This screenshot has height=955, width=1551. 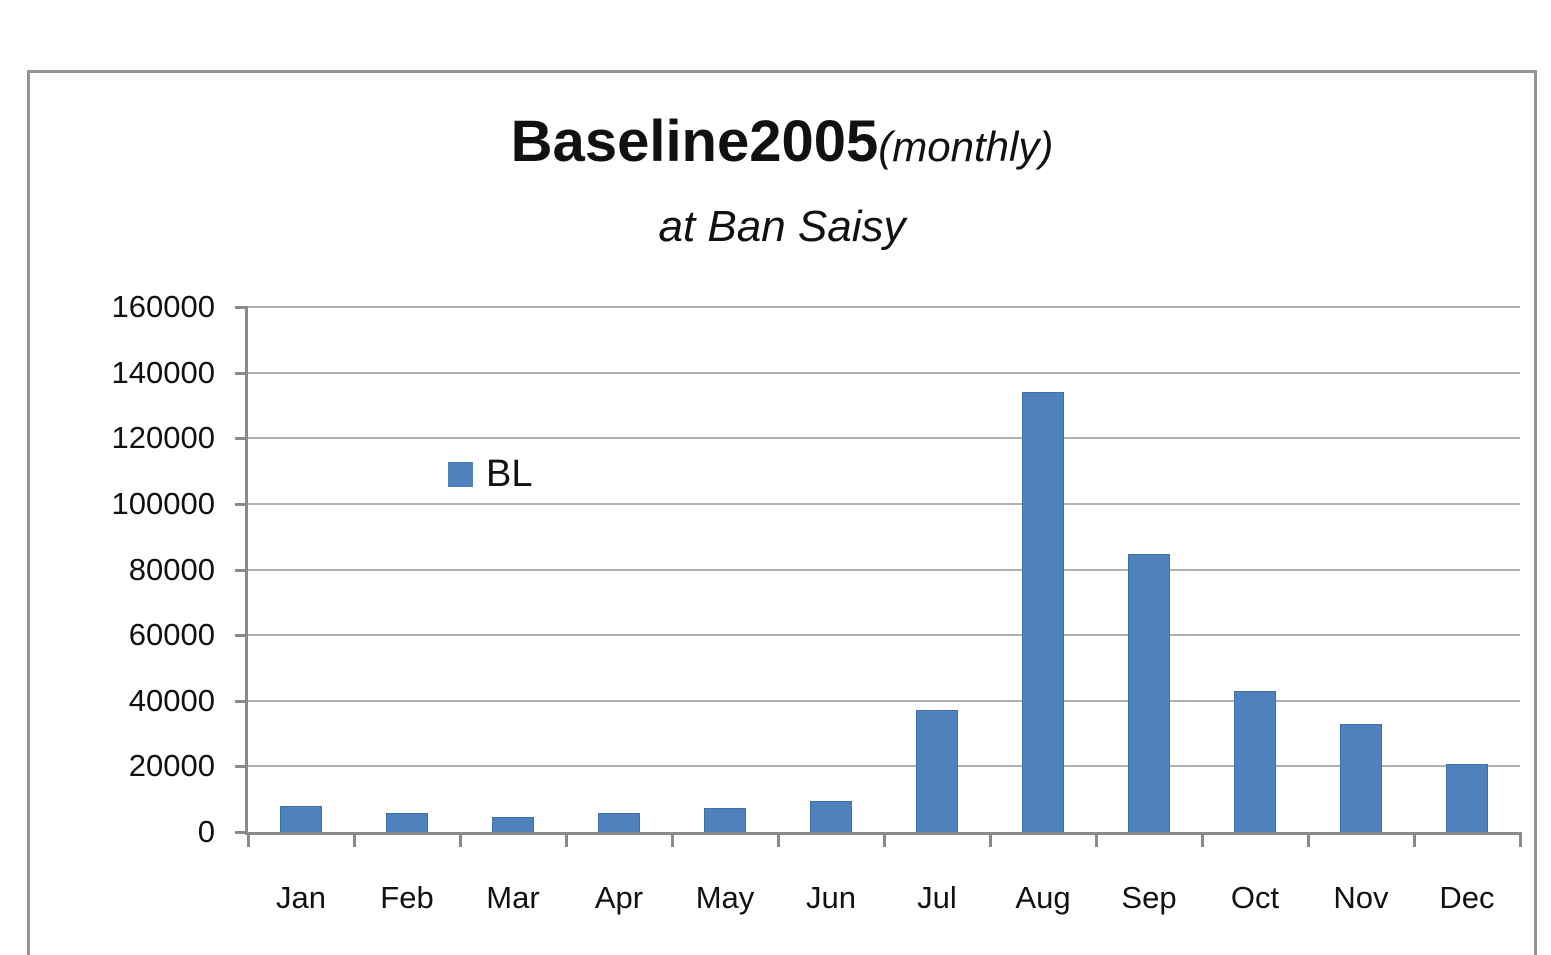 What do you see at coordinates (163, 438) in the screenshot?
I see `y-axis-tick-label: 120000` at bounding box center [163, 438].